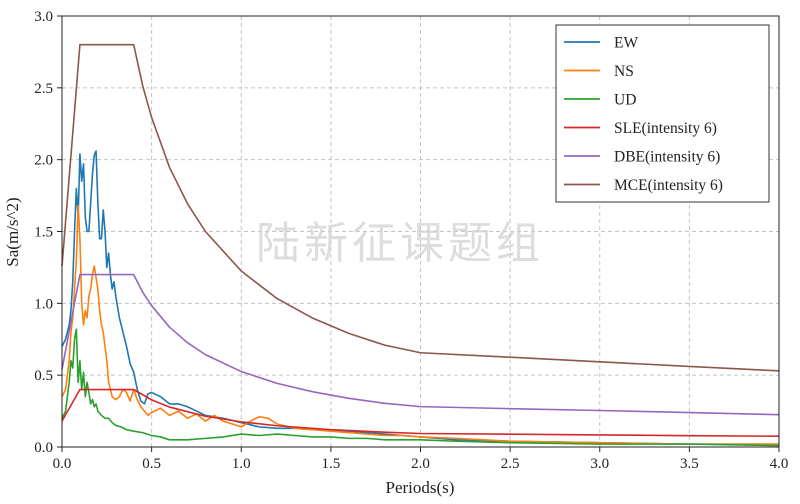  What do you see at coordinates (420, 464) in the screenshot?
I see `x-tick-label: 2.0` at bounding box center [420, 464].